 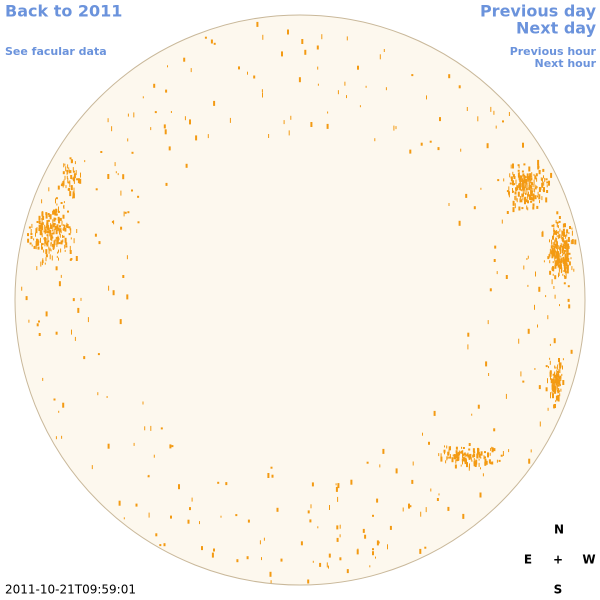 What do you see at coordinates (553, 51) in the screenshot?
I see `previous-hour-link: Previous hour` at bounding box center [553, 51].